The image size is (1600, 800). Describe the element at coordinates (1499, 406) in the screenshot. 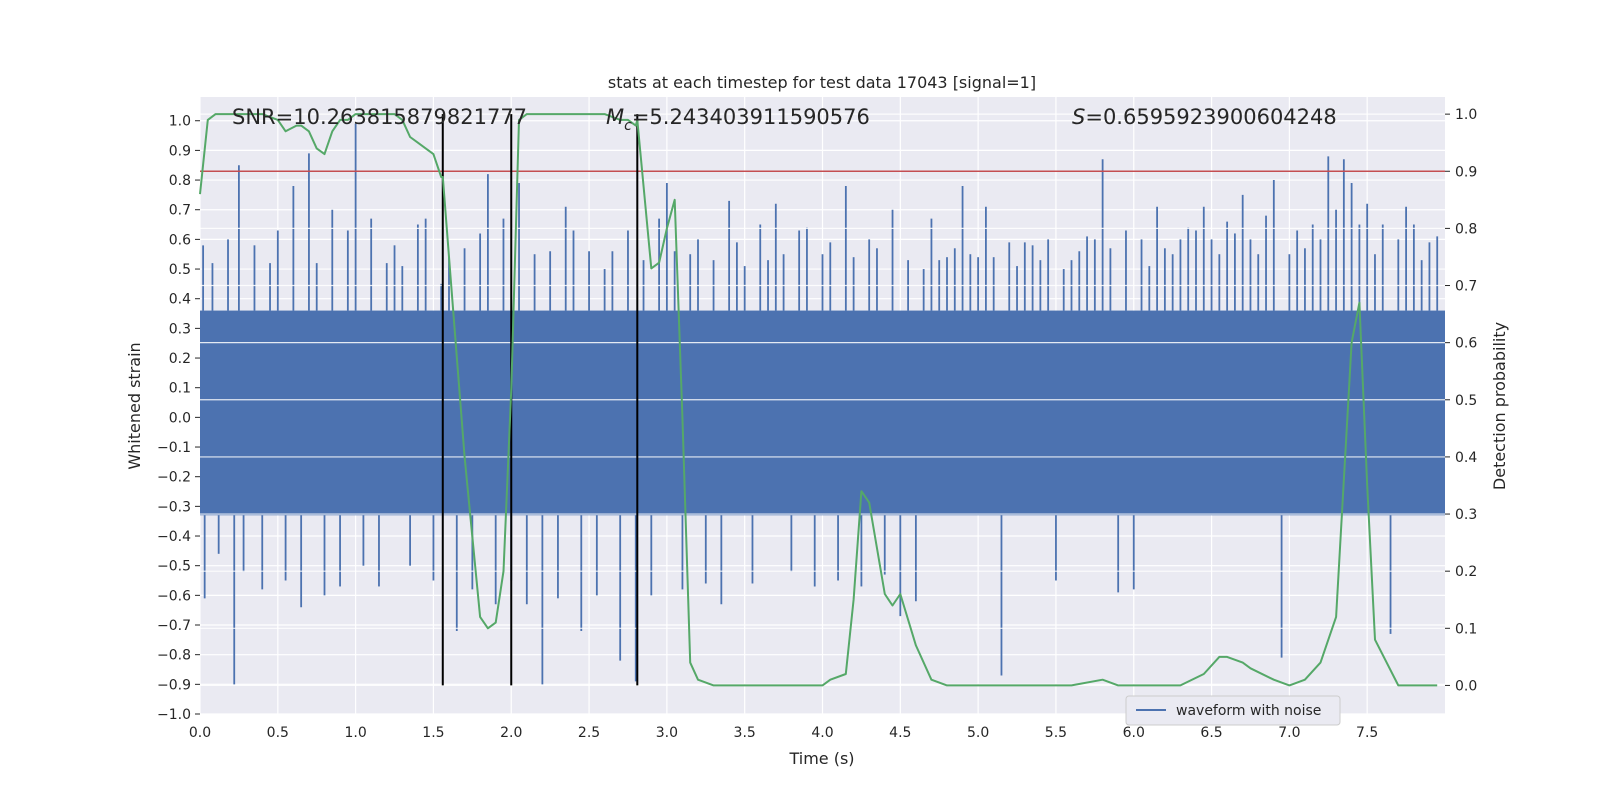

I see `y-axis-right-title: Detection probability` at that location.